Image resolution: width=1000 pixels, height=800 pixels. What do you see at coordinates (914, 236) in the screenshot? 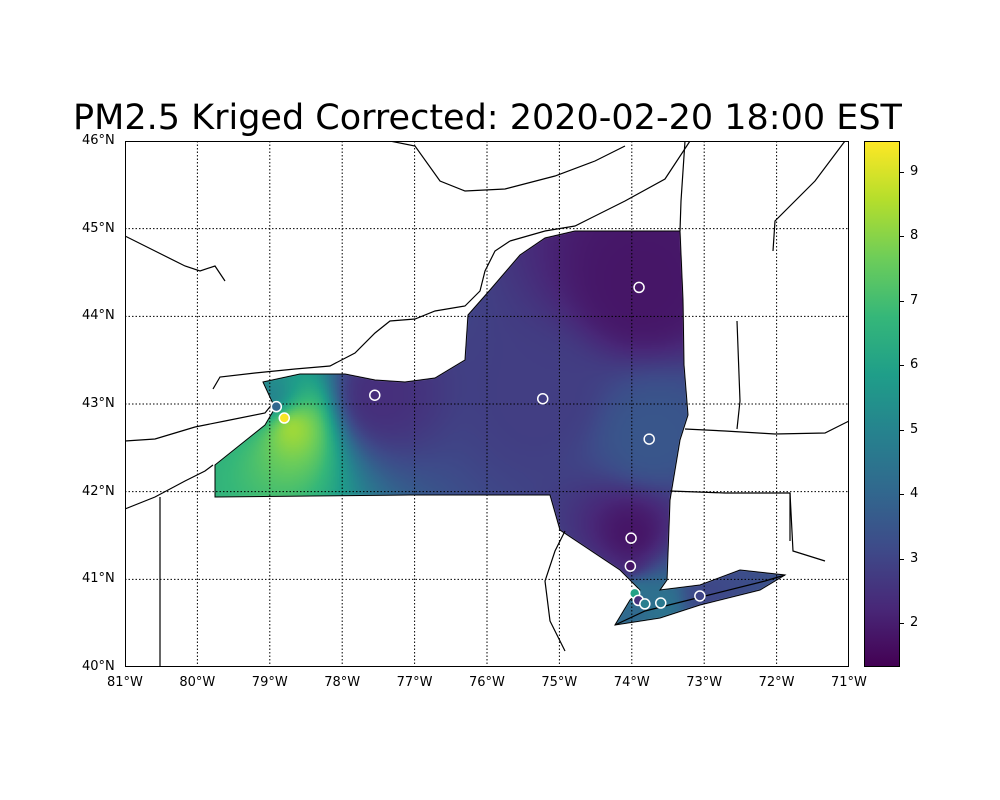
I see `colorbar-tick-label: 8` at bounding box center [914, 236].